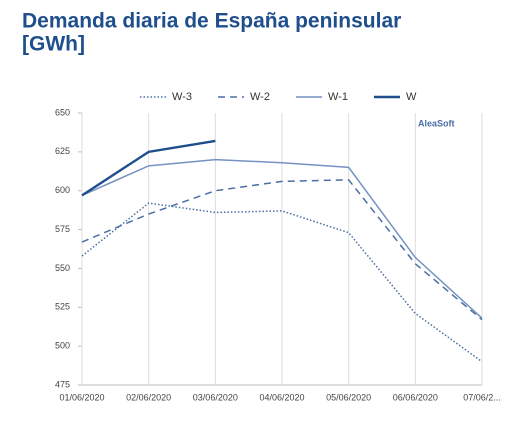  I want to click on x-tick-label: 01/06/2020, so click(81, 397).